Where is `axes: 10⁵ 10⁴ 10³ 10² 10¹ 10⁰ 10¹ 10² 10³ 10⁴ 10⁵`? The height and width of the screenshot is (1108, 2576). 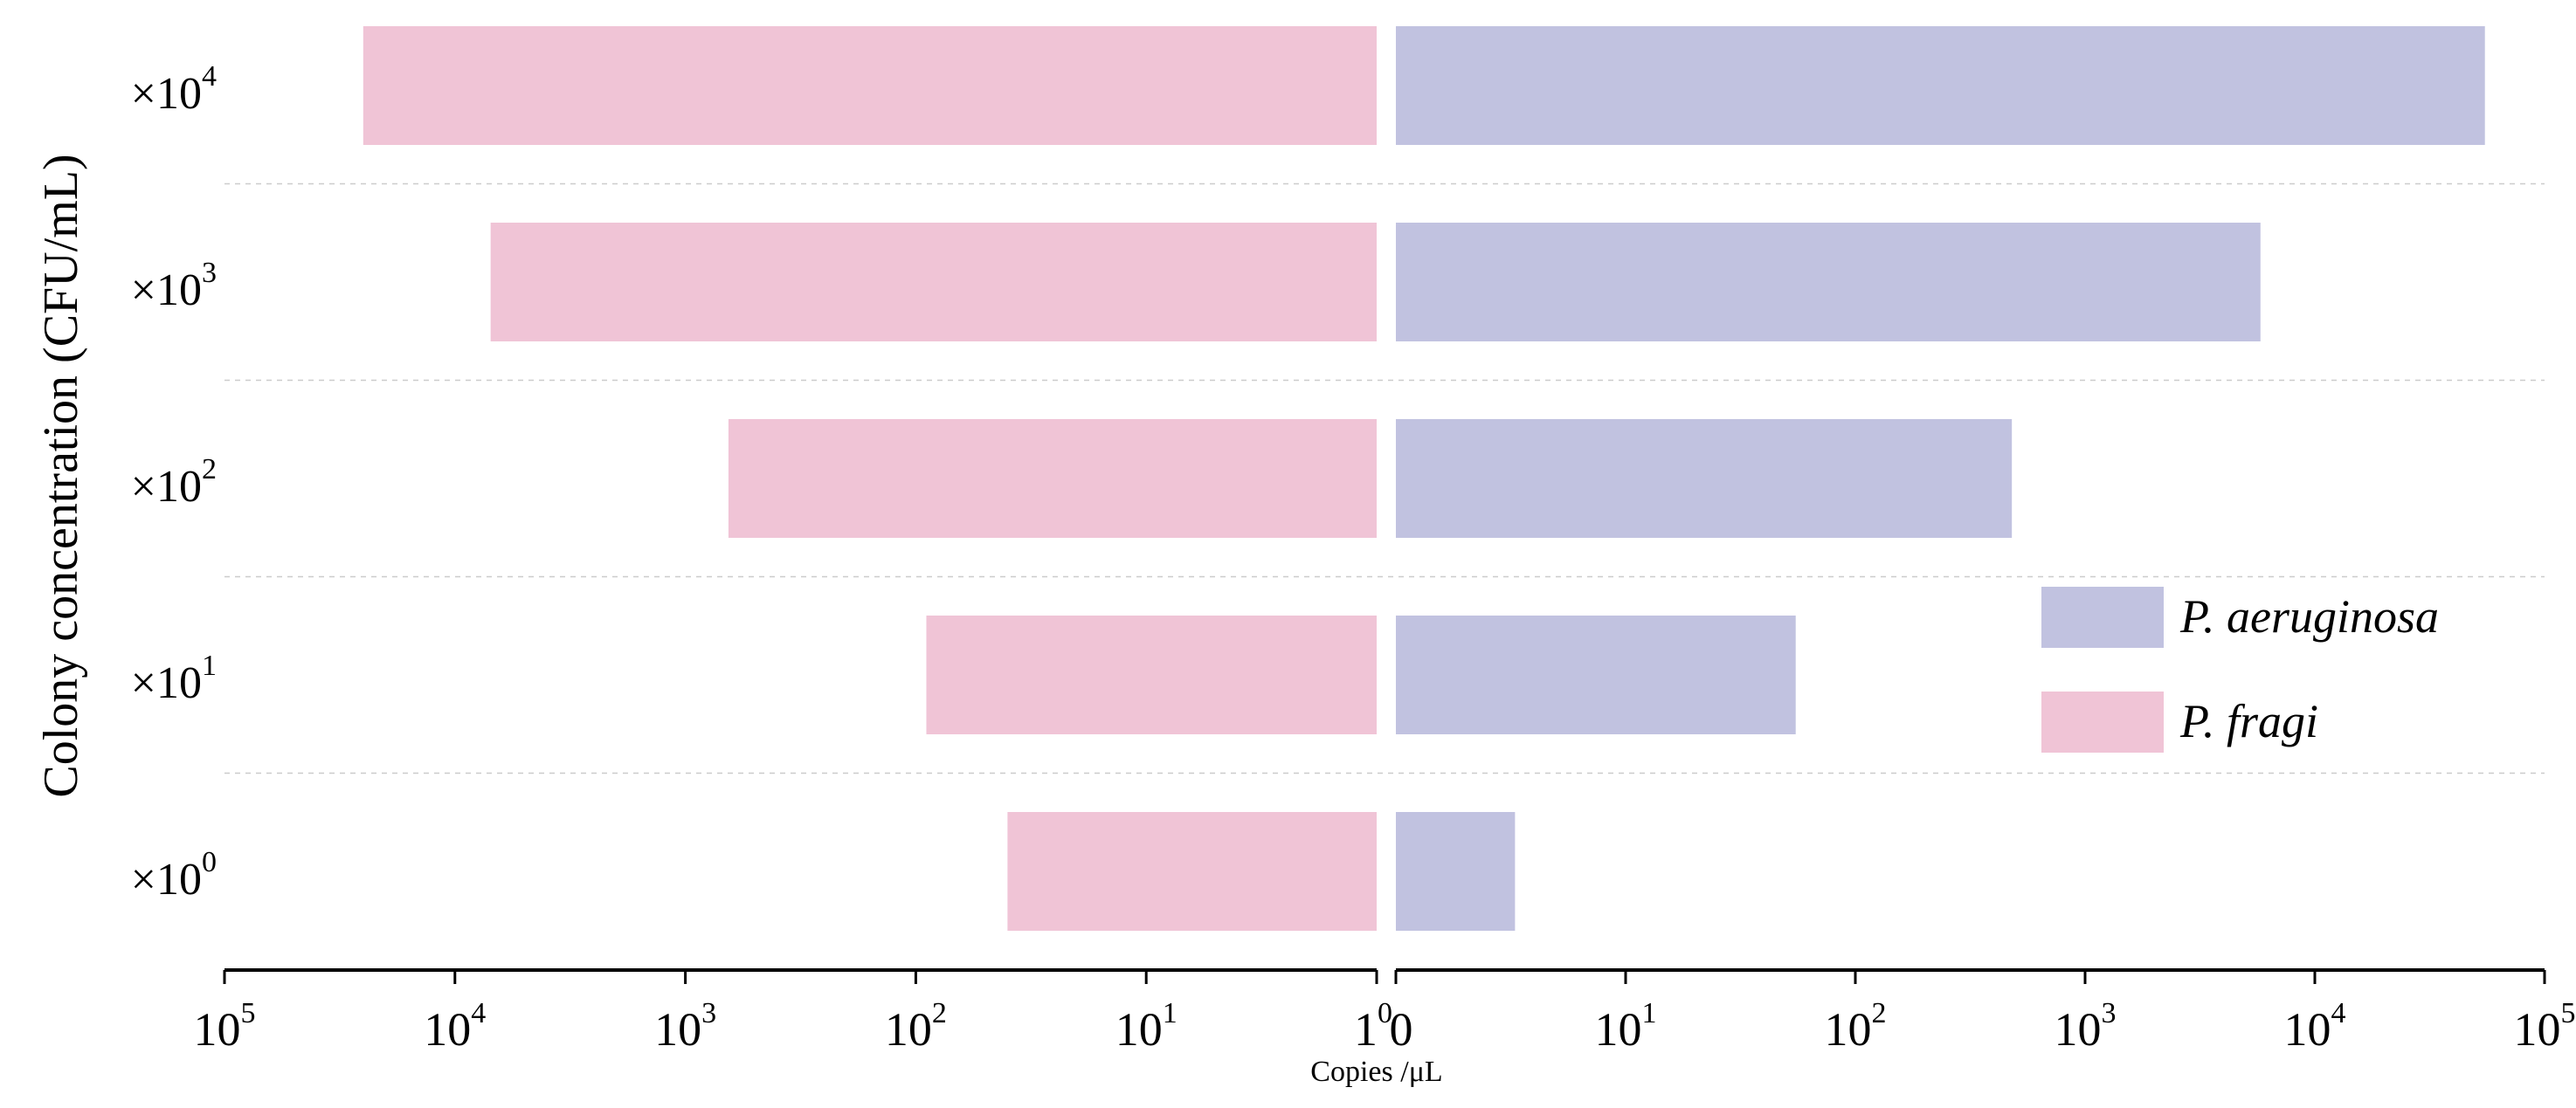 axes: 10⁵ 10⁴ 10³ 10² 10¹ 10⁰ 10¹ 10² 10³ 10⁴ 10⁵ is located at coordinates (1385, 1012).